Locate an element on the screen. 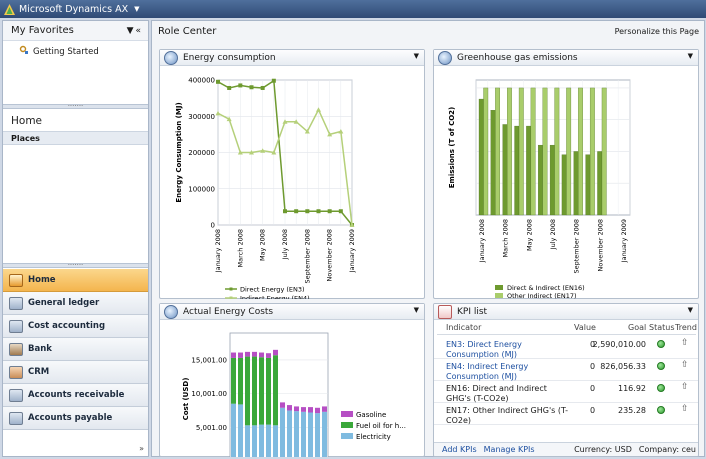  part-title: Energy consumption is located at coordinates (229, 57).